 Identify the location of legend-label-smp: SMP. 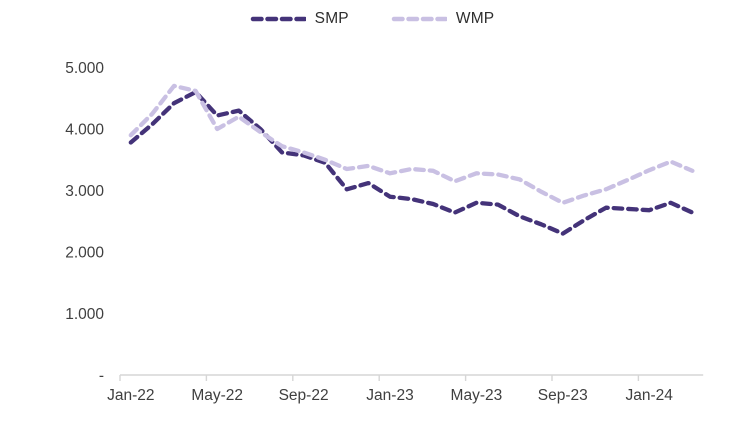
(331, 18).